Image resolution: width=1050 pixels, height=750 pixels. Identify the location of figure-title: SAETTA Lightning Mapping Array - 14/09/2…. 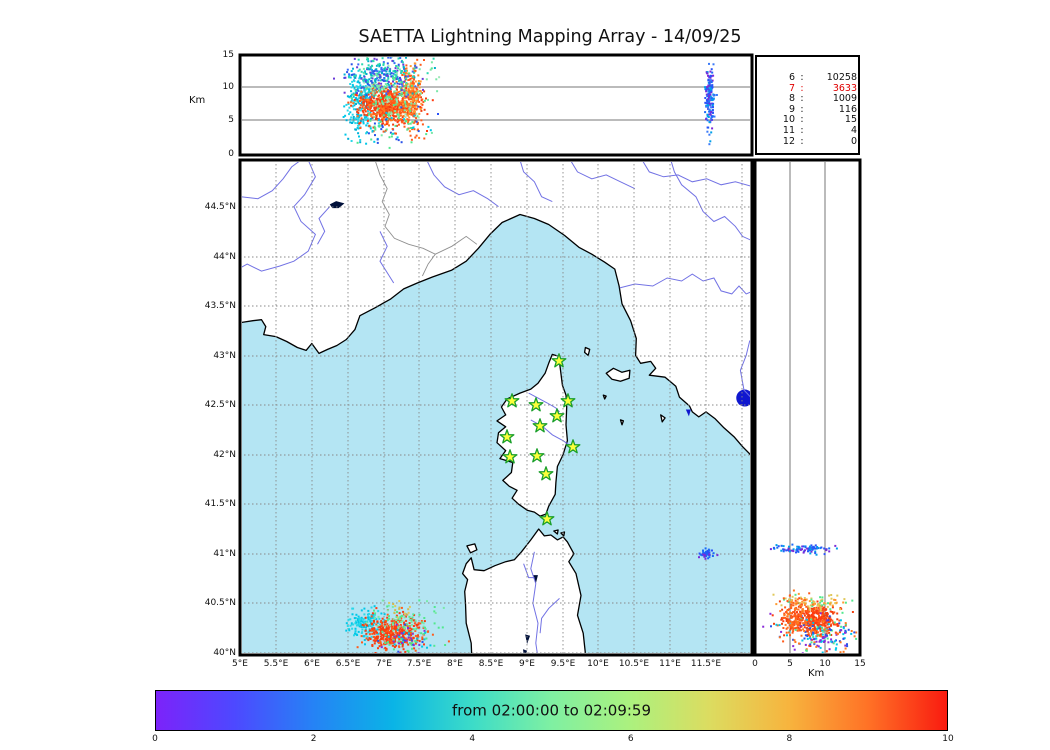
(550, 37).